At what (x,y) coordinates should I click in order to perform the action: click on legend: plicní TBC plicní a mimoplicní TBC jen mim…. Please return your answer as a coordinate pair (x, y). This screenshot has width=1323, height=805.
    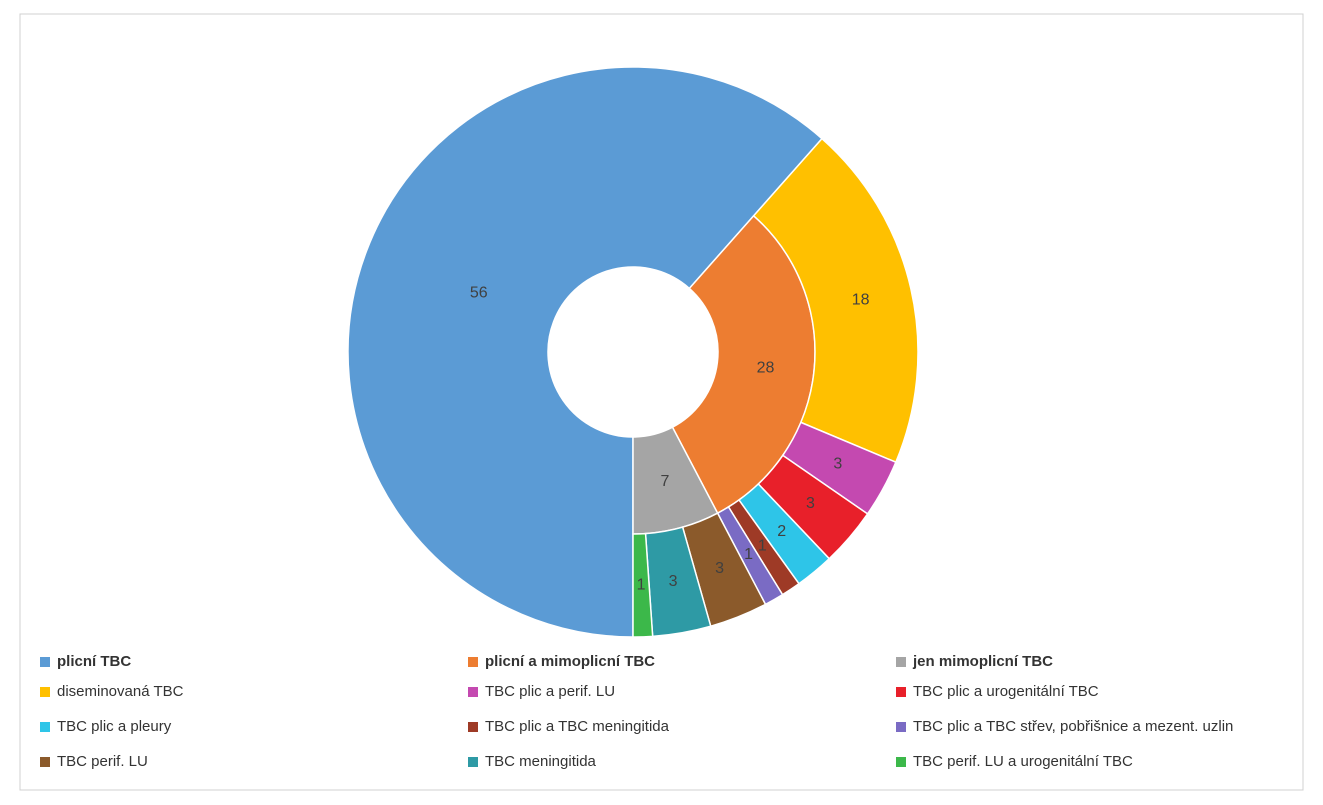
    Looking at the image, I should click on (636, 711).